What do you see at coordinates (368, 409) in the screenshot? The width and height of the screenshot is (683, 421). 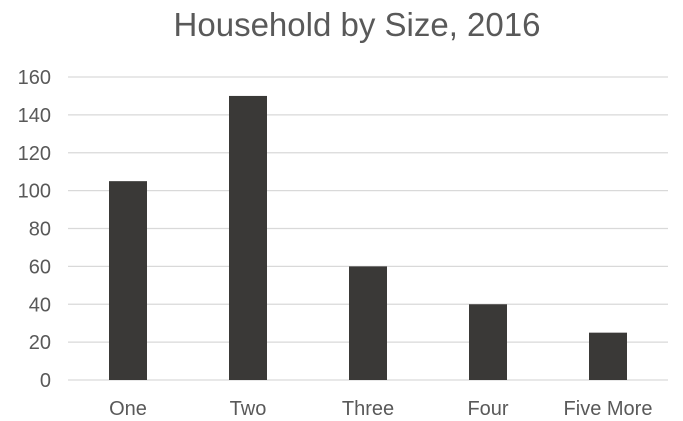 I see `x-tick-label: Three` at bounding box center [368, 409].